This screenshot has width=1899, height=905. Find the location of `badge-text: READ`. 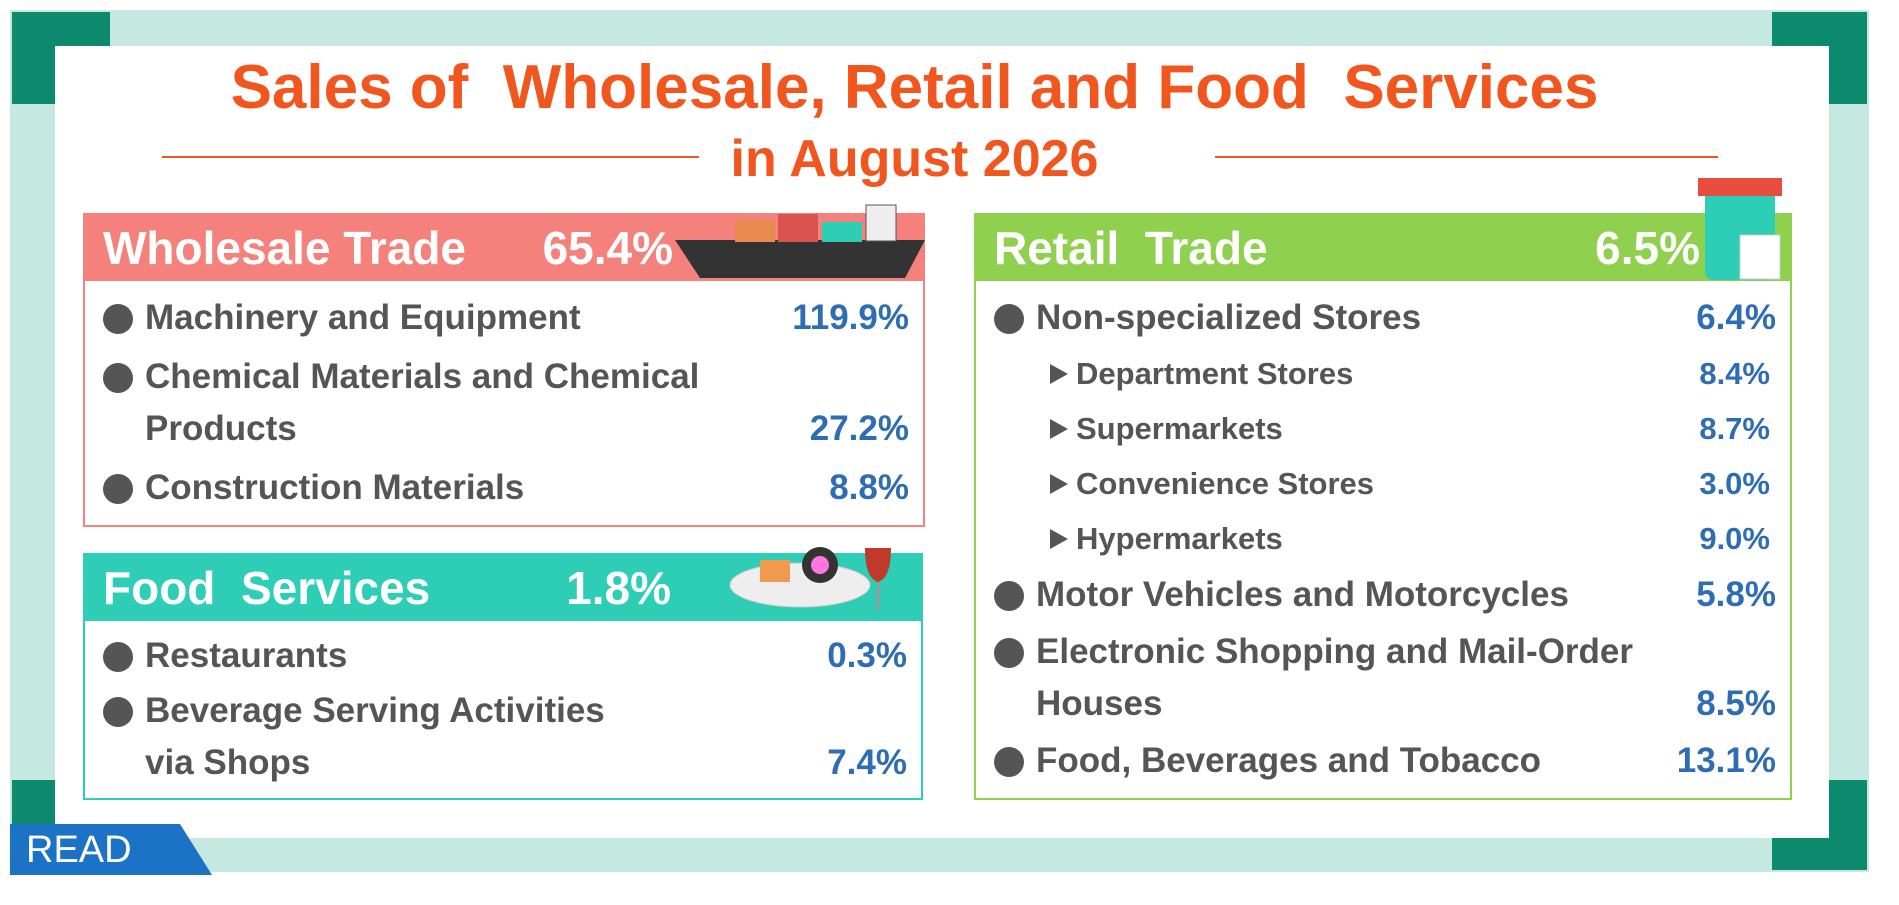

badge-text: READ is located at coordinates (79, 850).